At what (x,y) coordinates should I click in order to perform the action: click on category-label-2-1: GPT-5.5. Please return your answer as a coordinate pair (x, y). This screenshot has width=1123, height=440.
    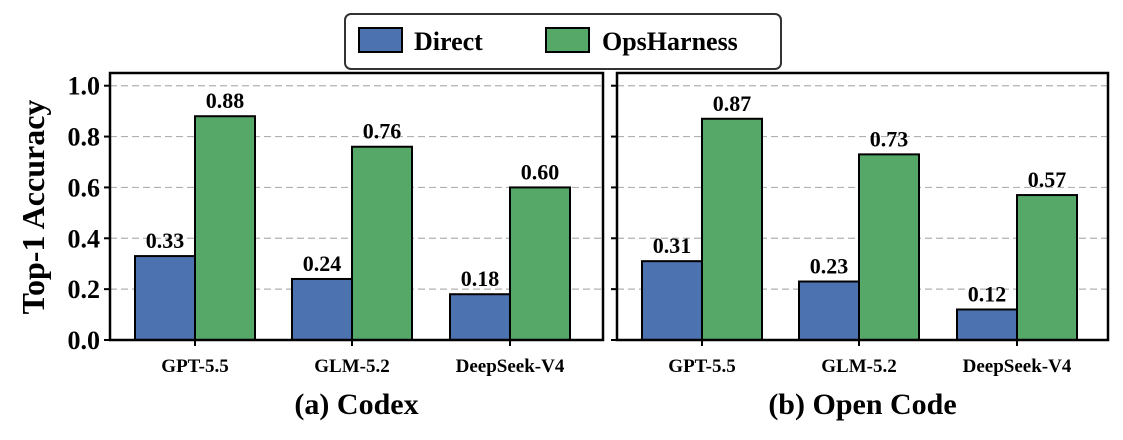
    Looking at the image, I should click on (701, 366).